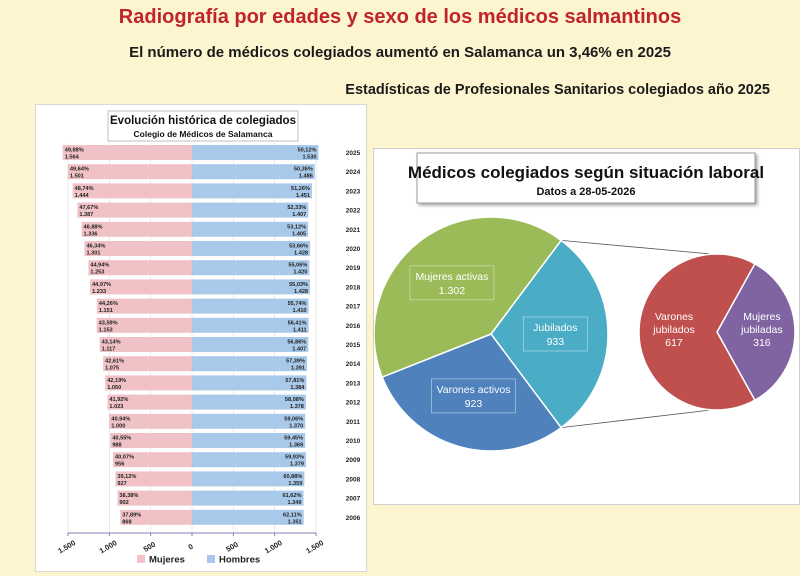 The height and width of the screenshot is (576, 800). Describe the element at coordinates (674, 343) in the screenshot. I see `pie-label-value: 617` at that location.